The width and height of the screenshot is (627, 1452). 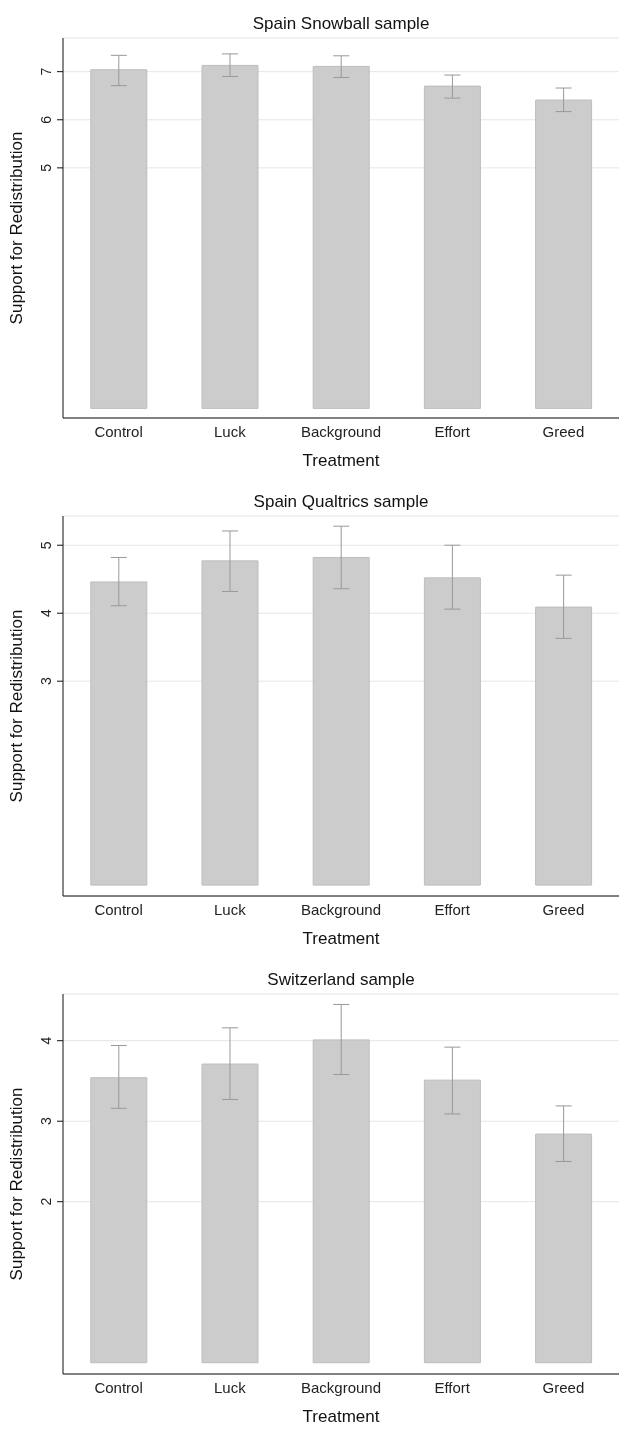 What do you see at coordinates (46, 1201) in the screenshot?
I see `y-tick-label: 2` at bounding box center [46, 1201].